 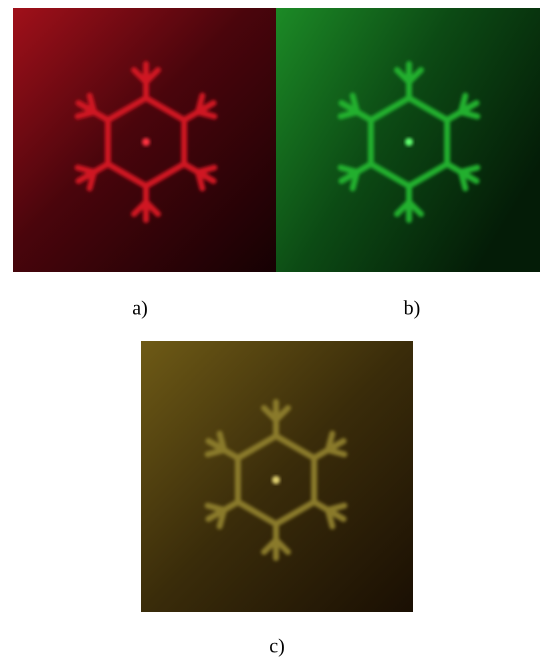 I want to click on panel-label: b), so click(x=412, y=309).